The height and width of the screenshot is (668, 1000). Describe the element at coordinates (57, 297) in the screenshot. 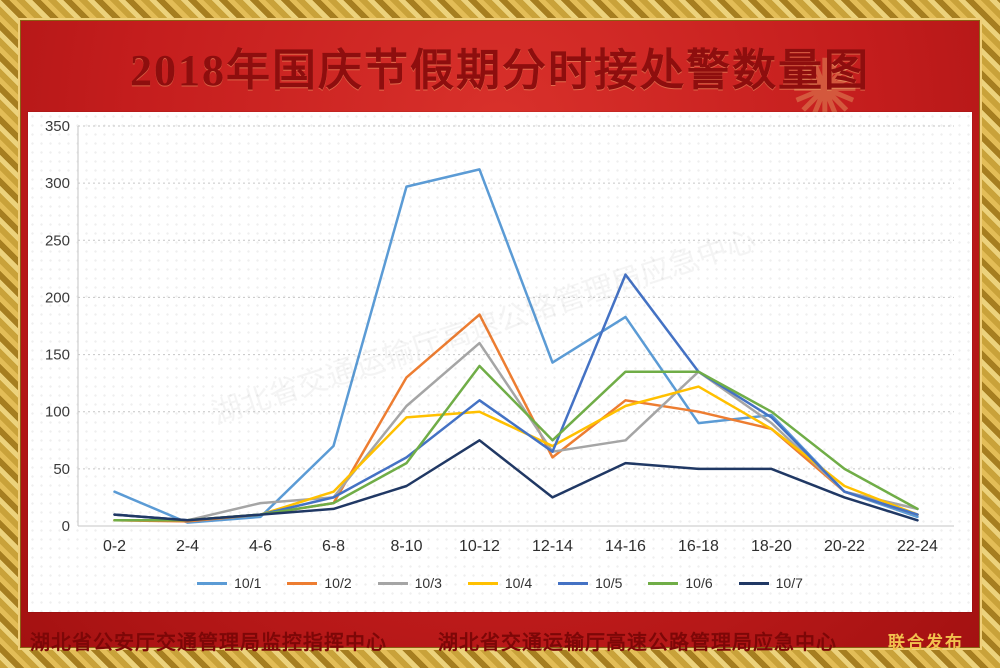

I see `svg-text: 200` at that location.